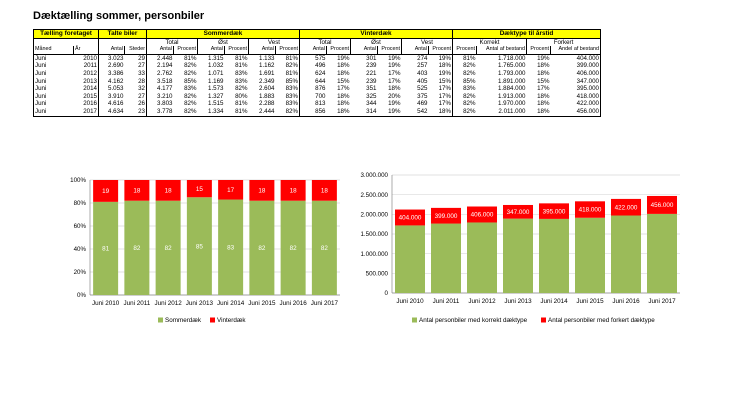 The width and height of the screenshot is (746, 419). What do you see at coordinates (371, 104) in the screenshot?
I see `table-cell: 344` at bounding box center [371, 104].